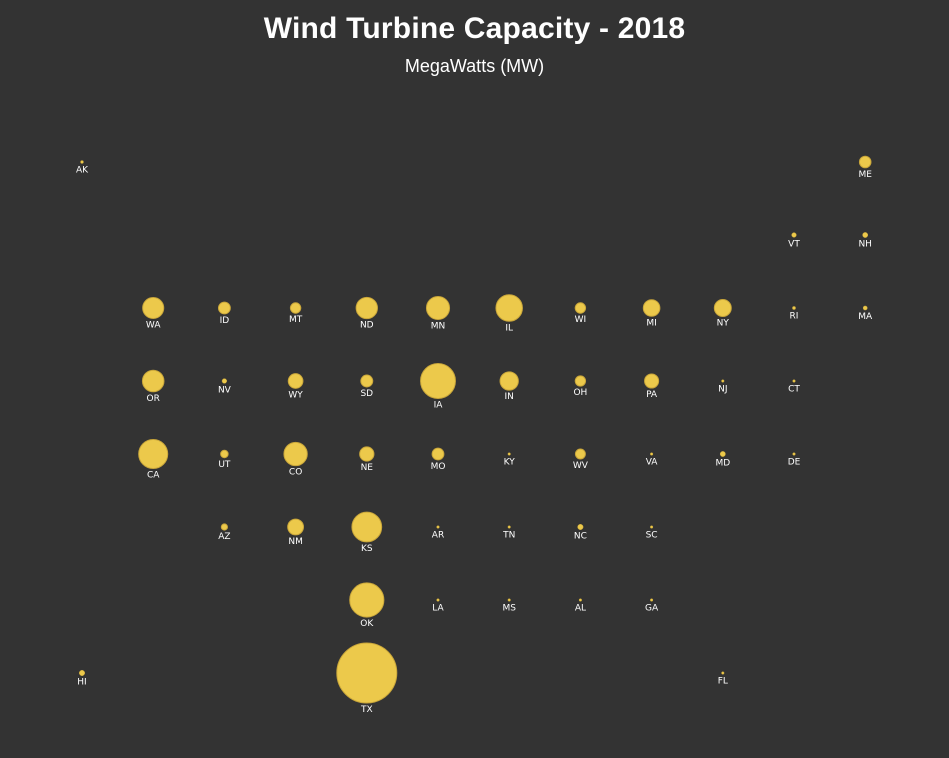  Describe the element at coordinates (581, 466) in the screenshot. I see `state-label-wv: WV` at that location.